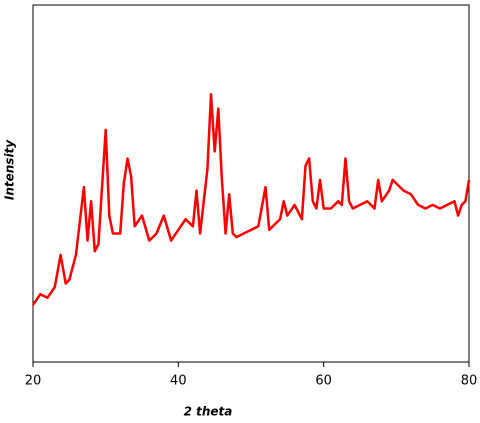 The height and width of the screenshot is (423, 480). I want to click on x-tick-label: 80, so click(469, 381).